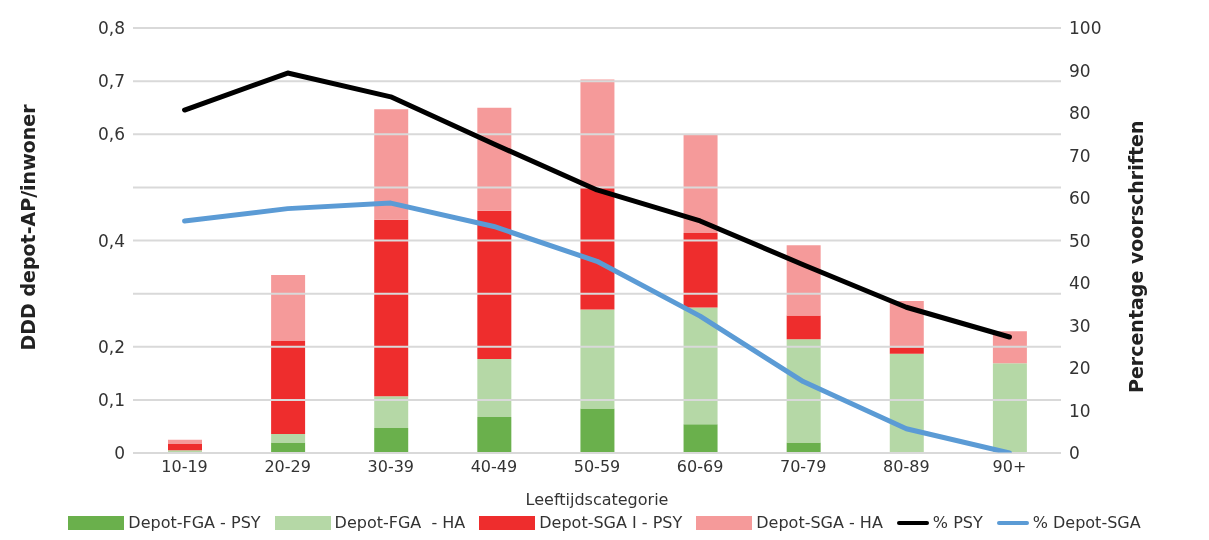  I want to click on y2-tick-label: 10, so click(1080, 410).